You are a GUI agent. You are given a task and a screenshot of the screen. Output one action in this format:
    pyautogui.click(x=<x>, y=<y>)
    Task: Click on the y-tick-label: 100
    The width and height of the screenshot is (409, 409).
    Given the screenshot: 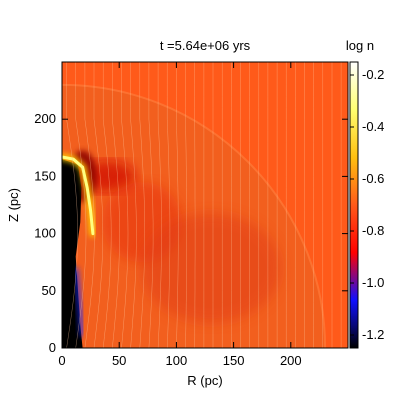 What is the action you would take?
    pyautogui.click(x=45, y=233)
    